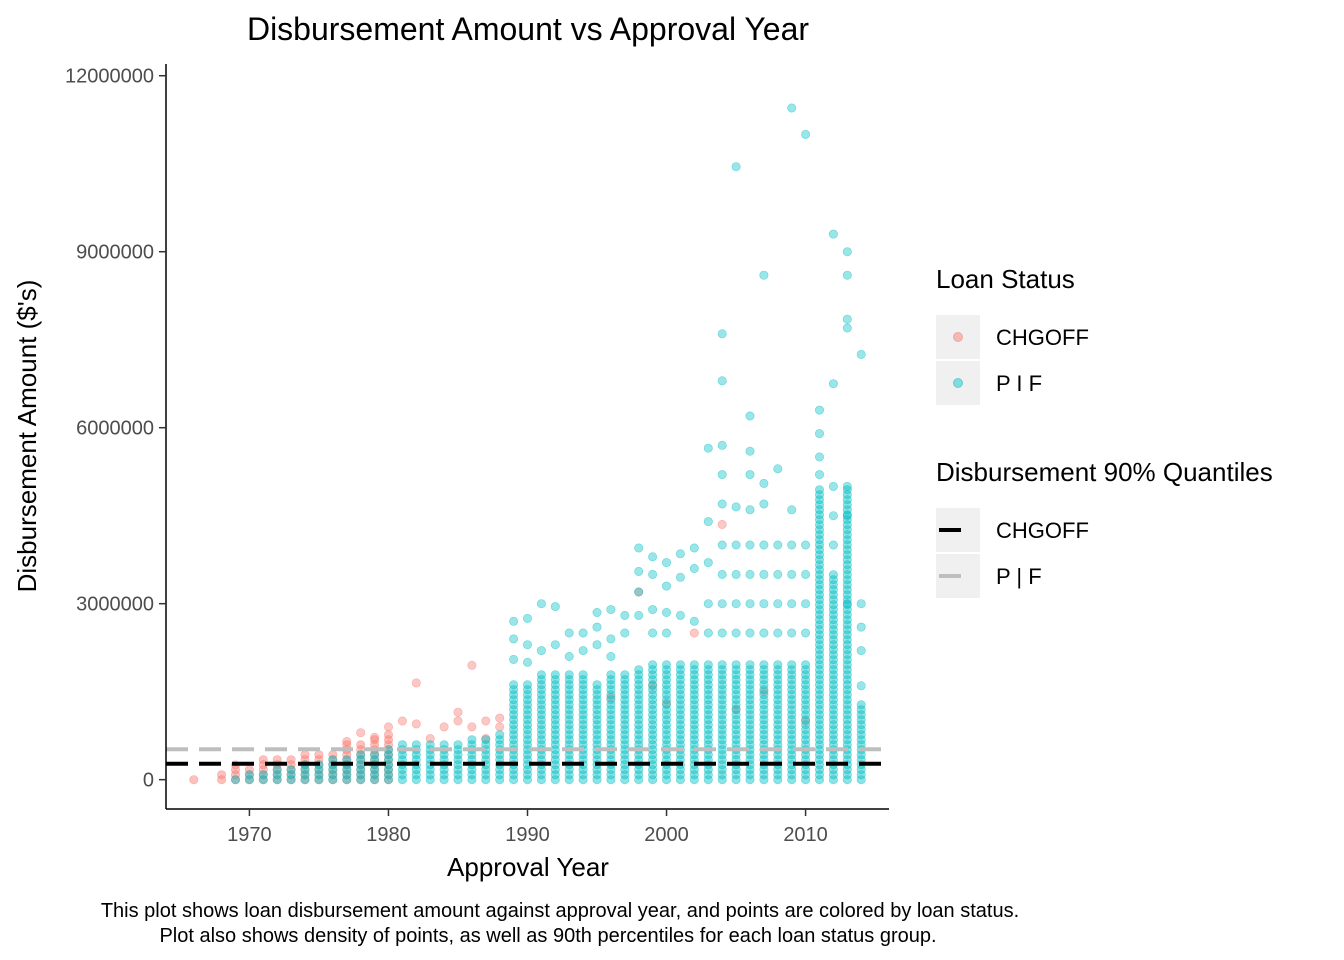  Describe the element at coordinates (115, 605) in the screenshot. I see `y-tick-label: 3000000` at that location.